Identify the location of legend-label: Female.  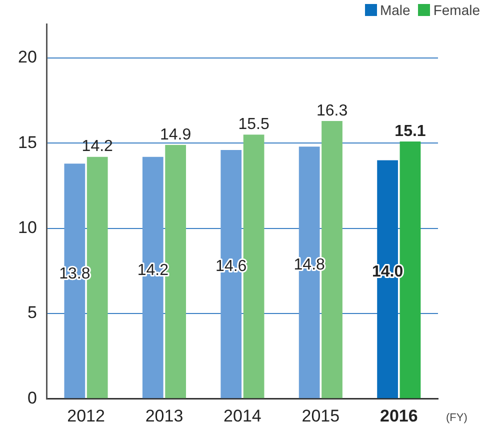
(456, 10).